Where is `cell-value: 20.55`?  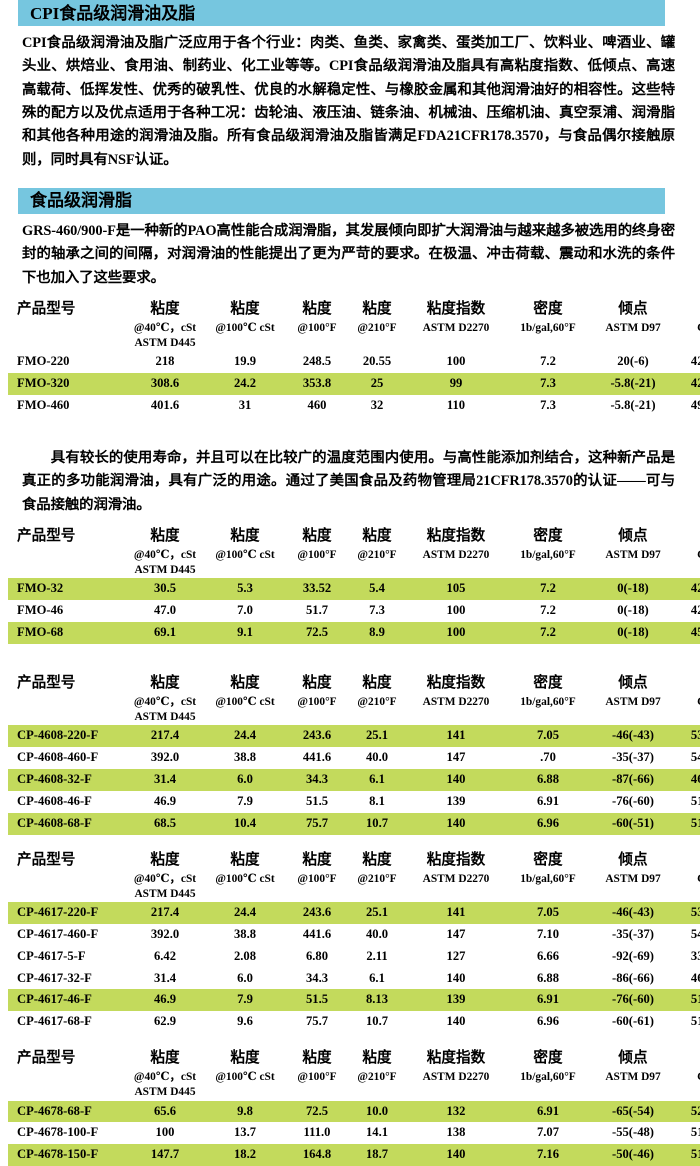 cell-value: 20.55 is located at coordinates (377, 361).